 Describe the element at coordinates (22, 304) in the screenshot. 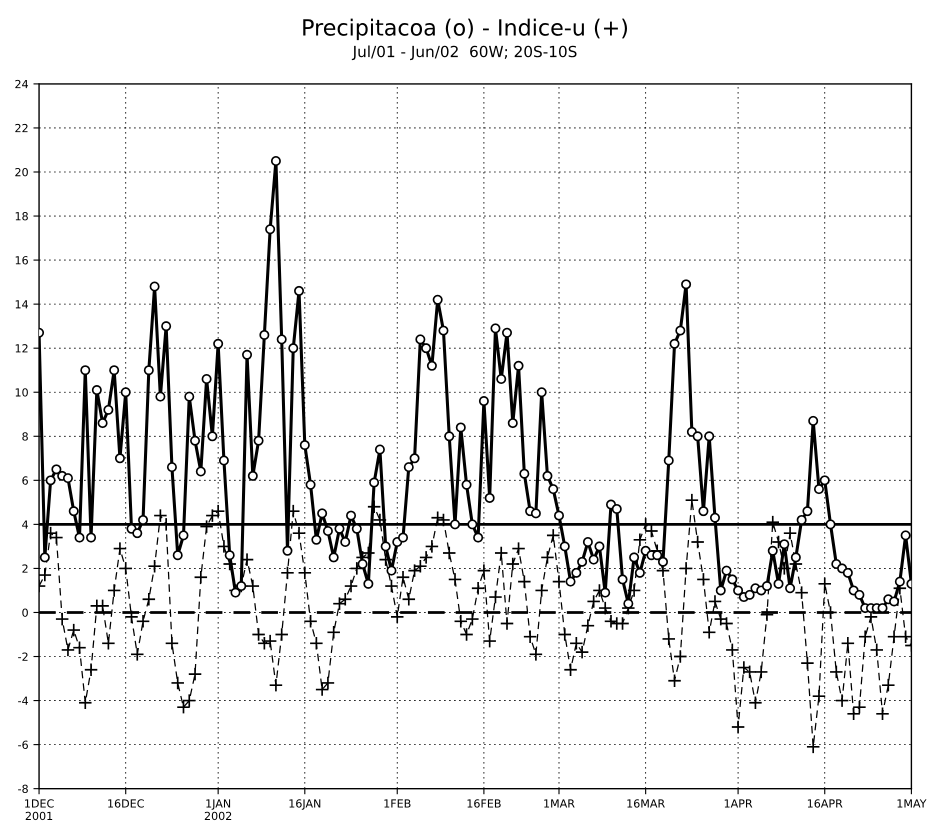

I see `y-tick-label: 14` at that location.